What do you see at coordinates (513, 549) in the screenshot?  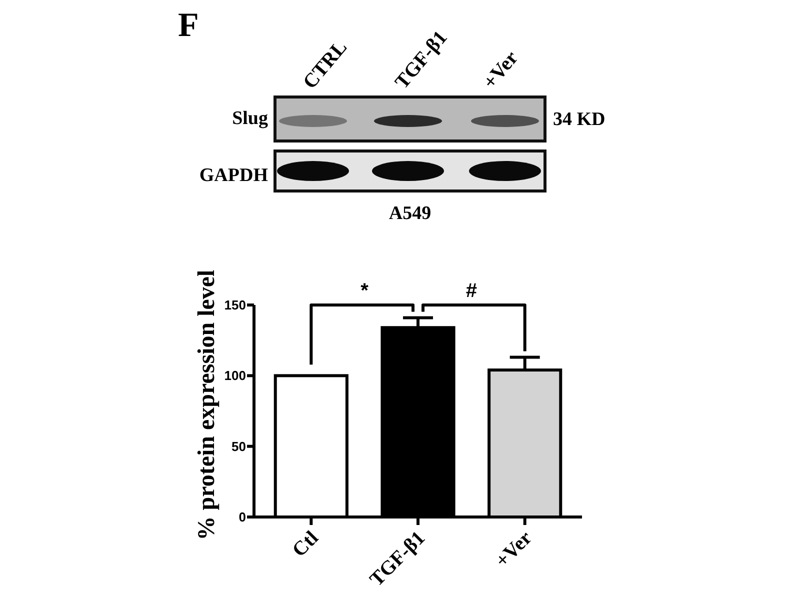 I see `x-tick-label: +Ver` at bounding box center [513, 549].